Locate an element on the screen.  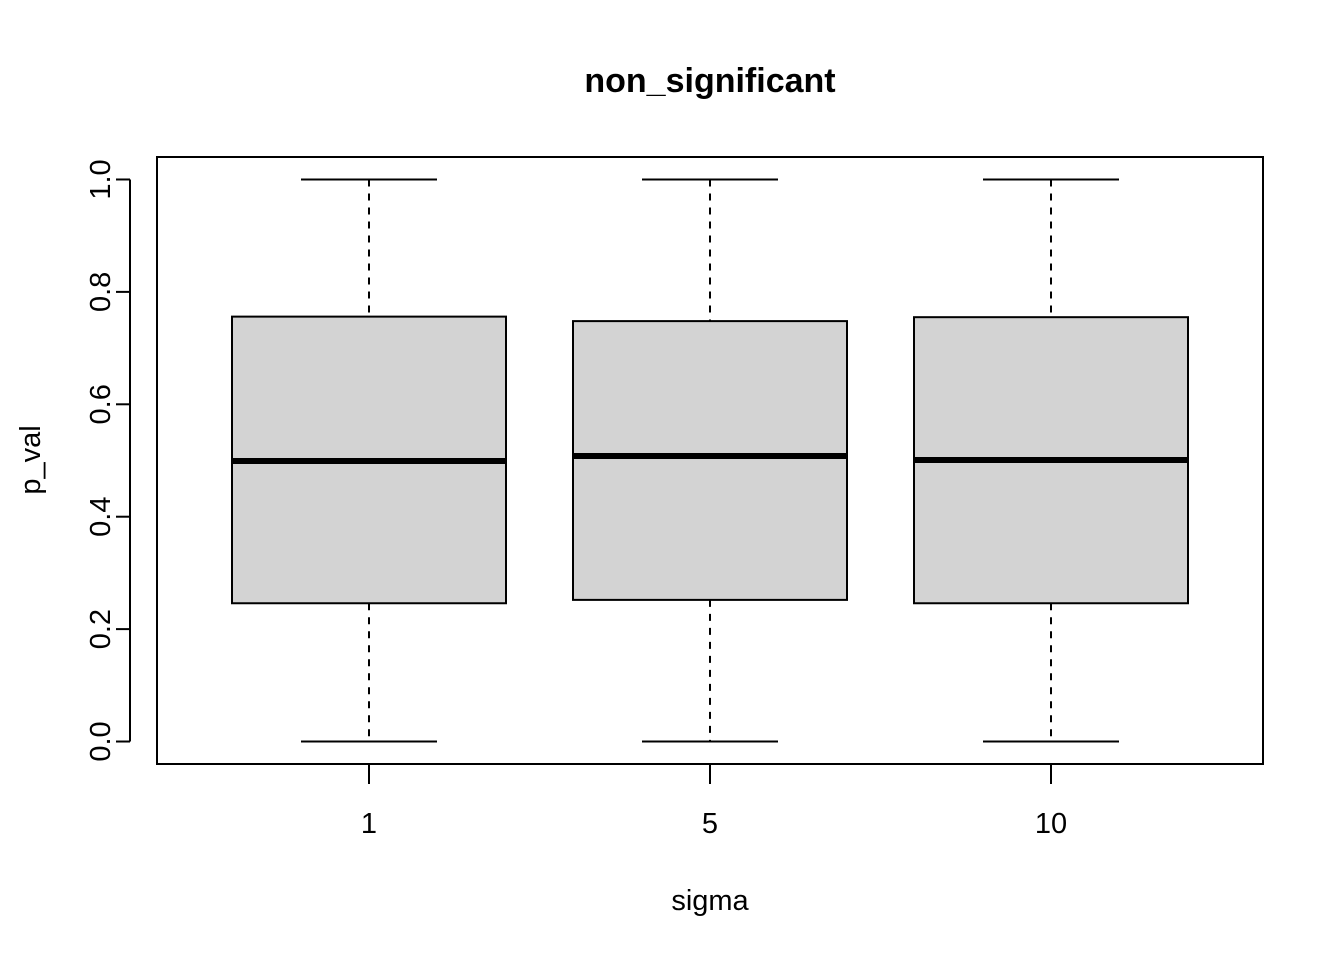
y-axis: 0.0 0.2 0.4 0.6 0.8 1.0 is located at coordinates (108, 460).